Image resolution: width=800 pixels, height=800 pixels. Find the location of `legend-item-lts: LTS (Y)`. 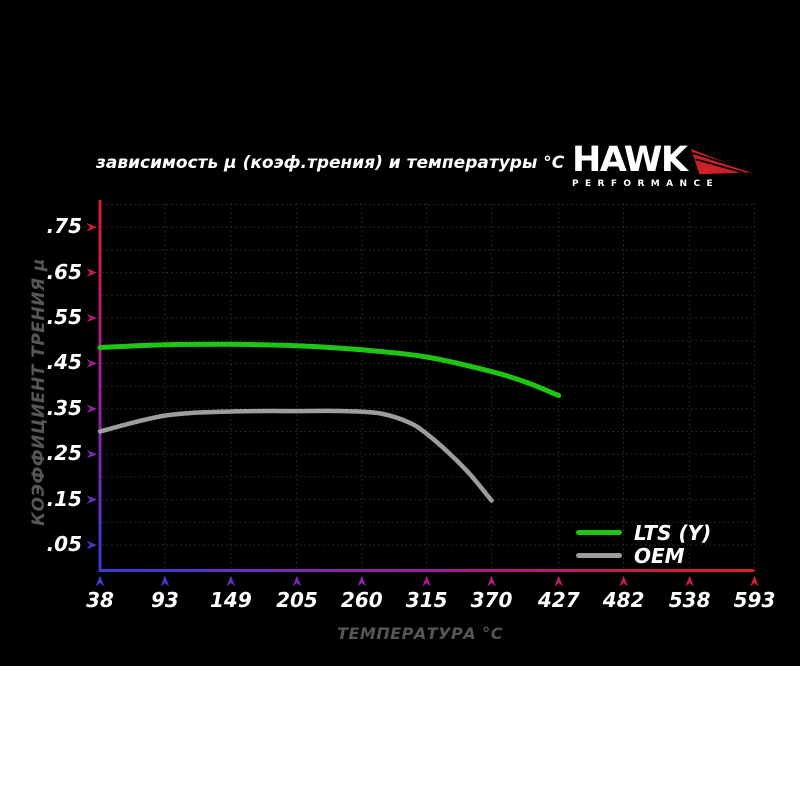

legend-item-lts: LTS (Y) is located at coordinates (643, 532).